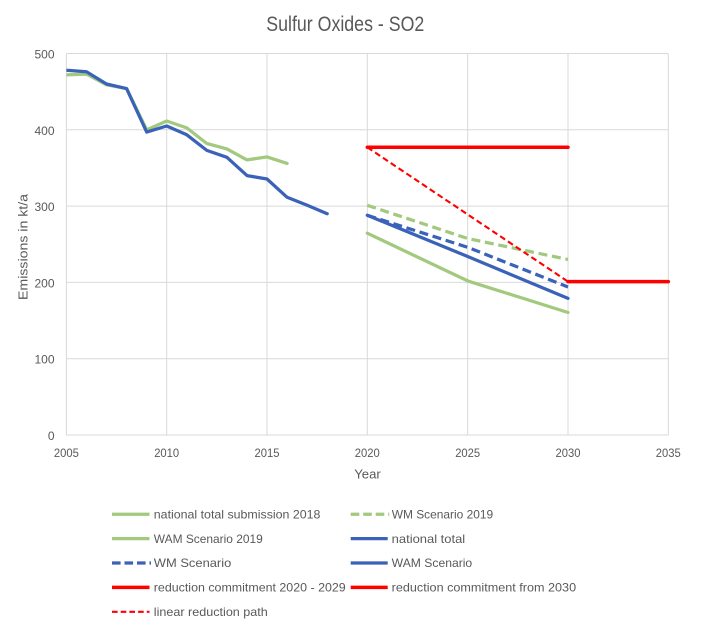 Image resolution: width=702 pixels, height=639 pixels. What do you see at coordinates (237, 514) in the screenshot?
I see `svg-text: national total submission 2018` at bounding box center [237, 514].